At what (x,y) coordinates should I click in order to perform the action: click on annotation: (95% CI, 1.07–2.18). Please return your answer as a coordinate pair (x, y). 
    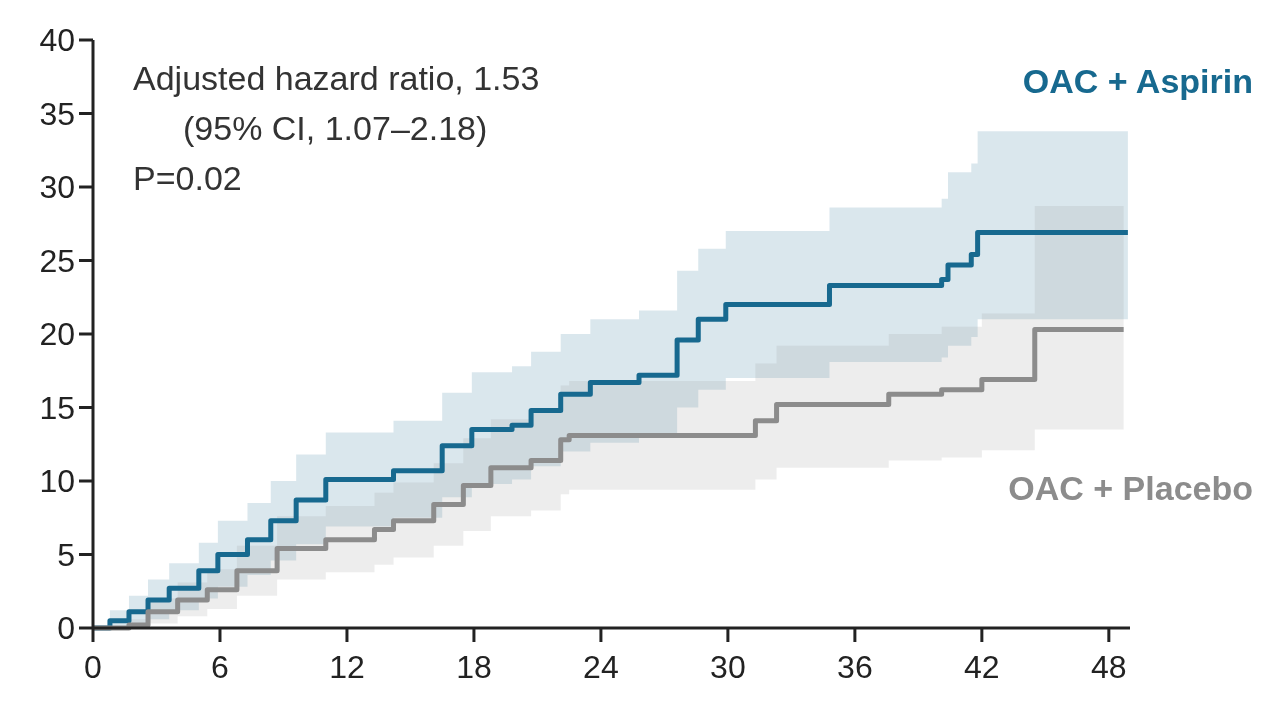
    Looking at the image, I should click on (335, 128).